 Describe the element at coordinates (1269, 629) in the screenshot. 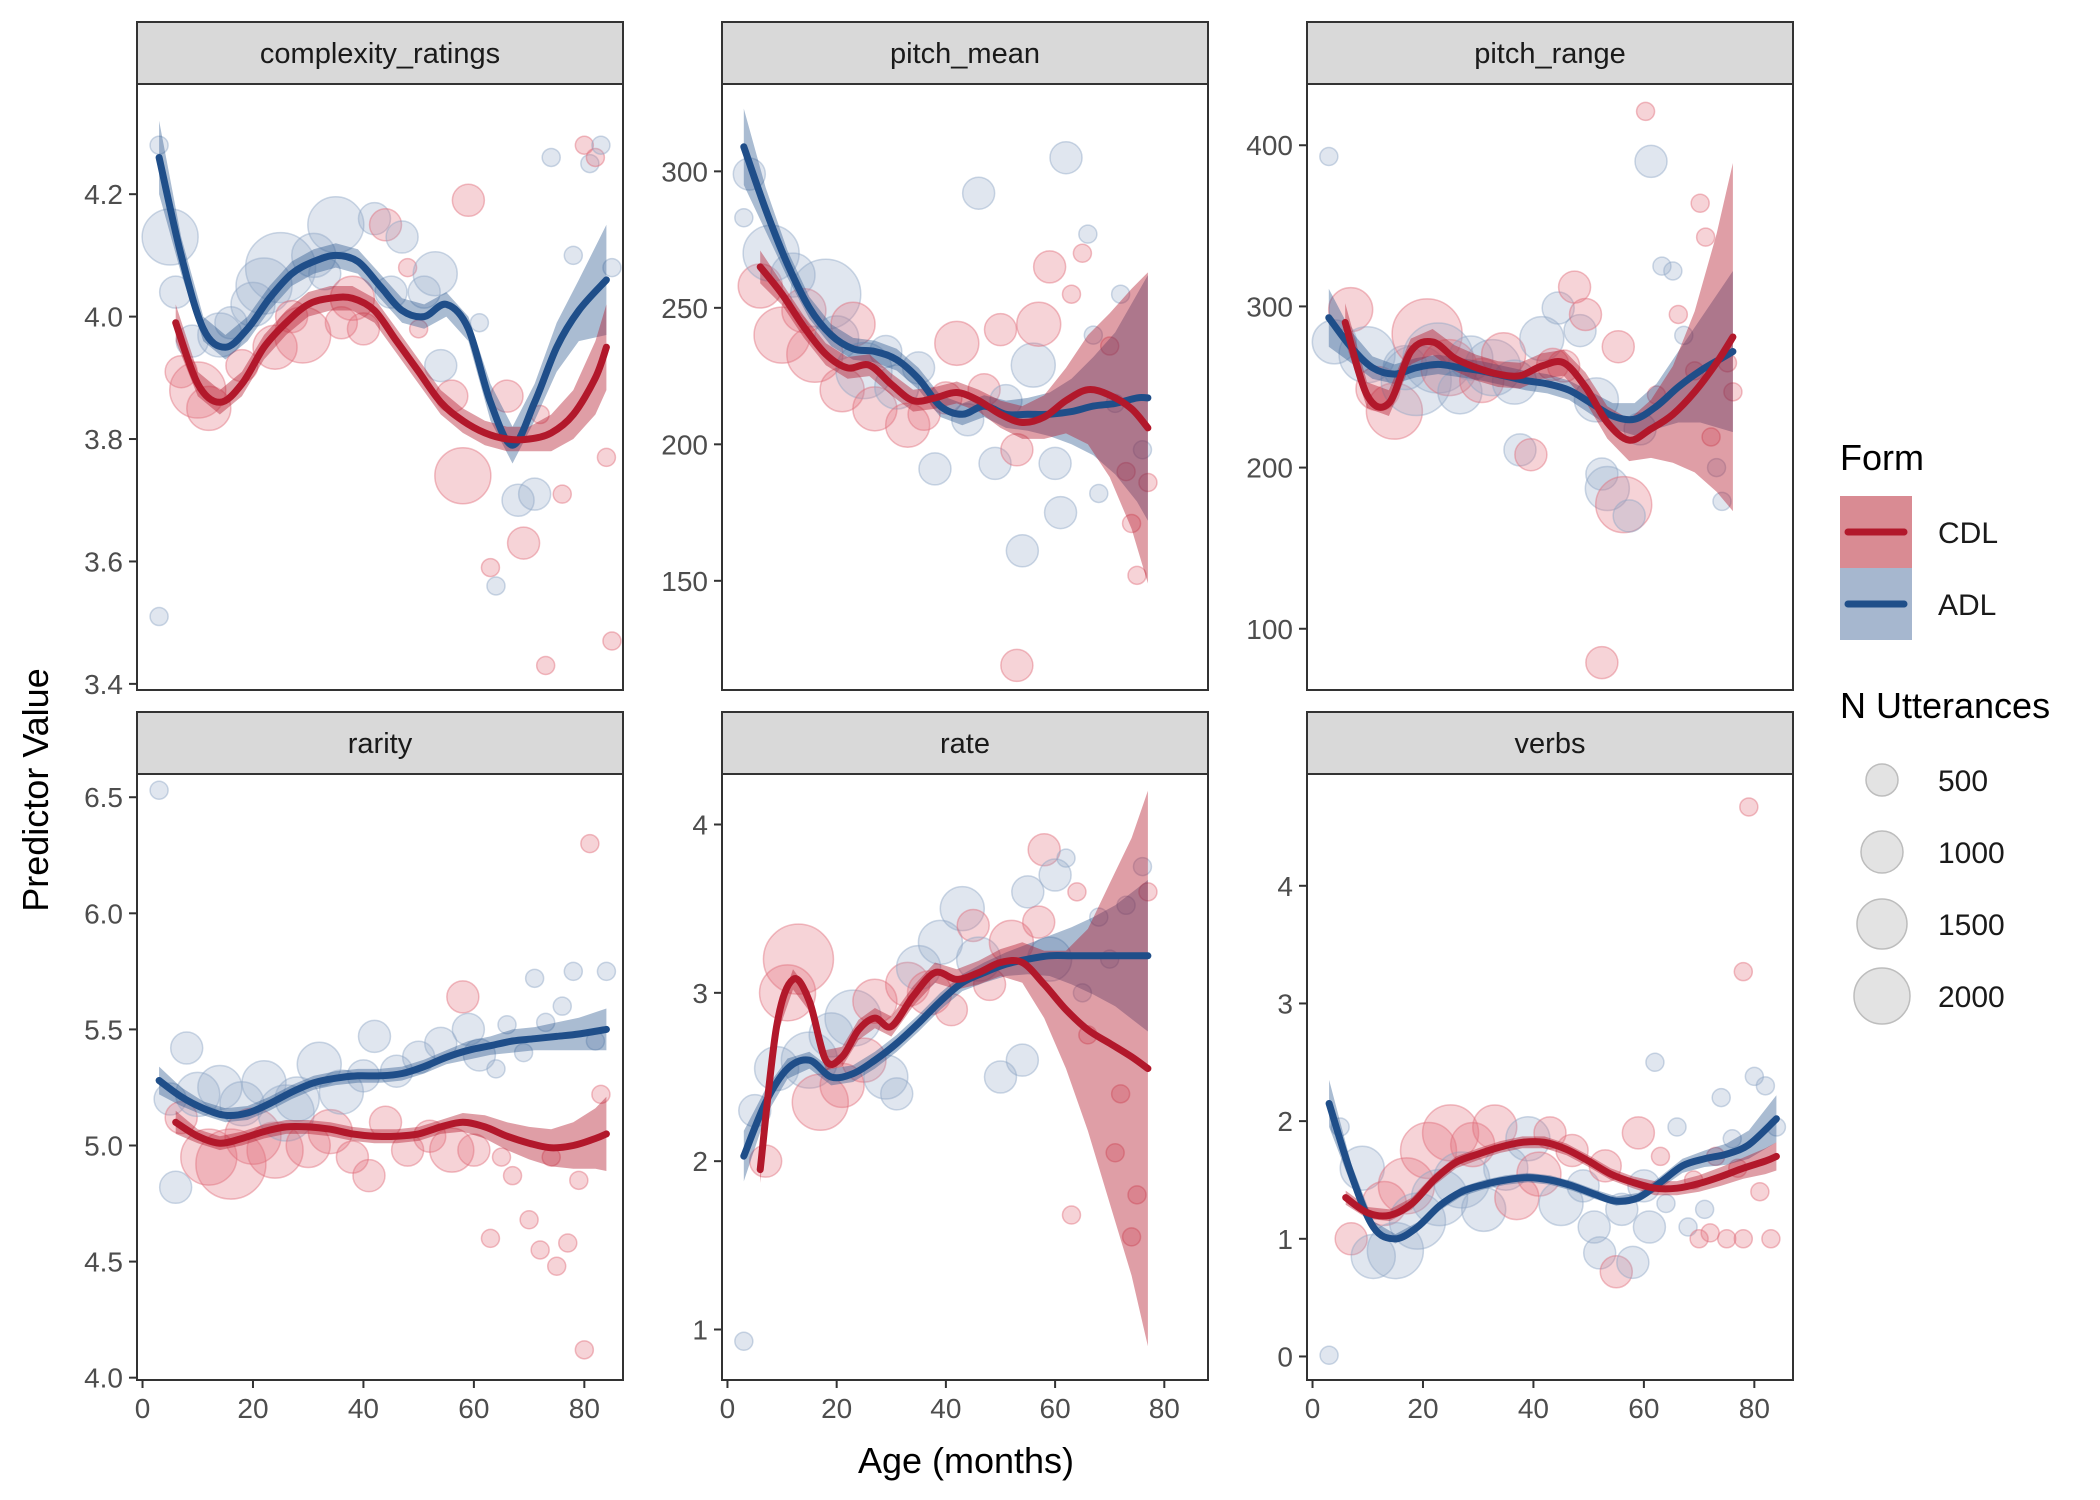

I see `y-tick-label: 100` at that location.